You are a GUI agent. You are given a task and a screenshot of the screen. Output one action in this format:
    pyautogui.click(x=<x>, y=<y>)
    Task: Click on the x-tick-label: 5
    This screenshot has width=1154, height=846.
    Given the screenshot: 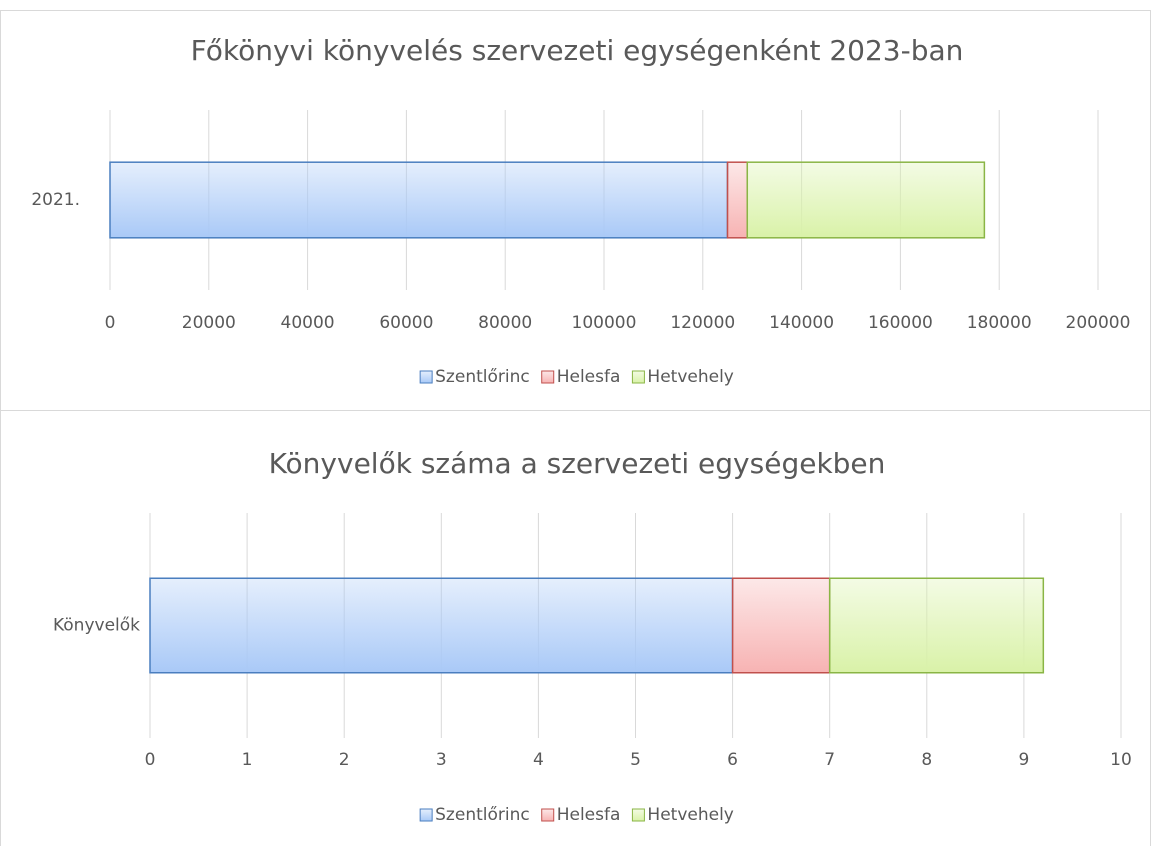 What is the action you would take?
    pyautogui.click(x=635, y=760)
    